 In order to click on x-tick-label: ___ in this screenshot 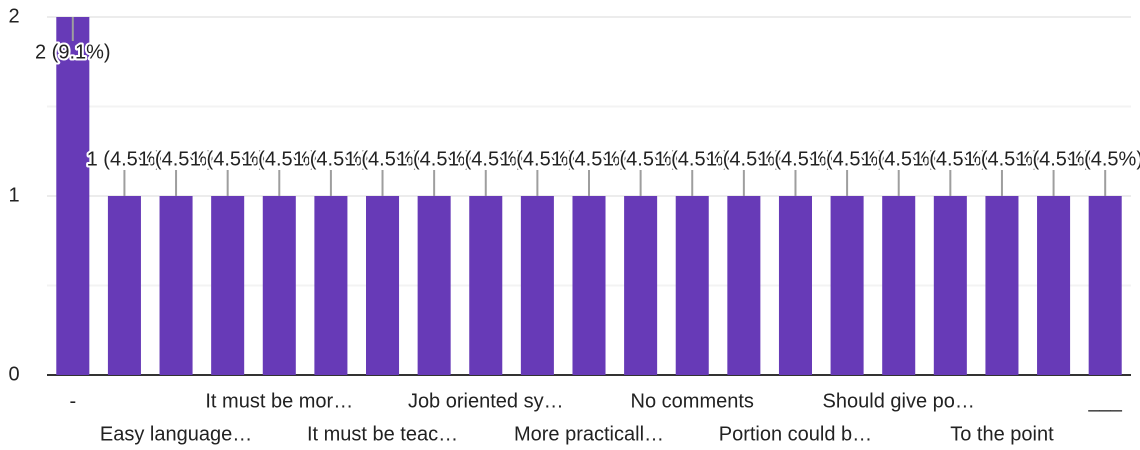, I will do `click(1105, 401)`.